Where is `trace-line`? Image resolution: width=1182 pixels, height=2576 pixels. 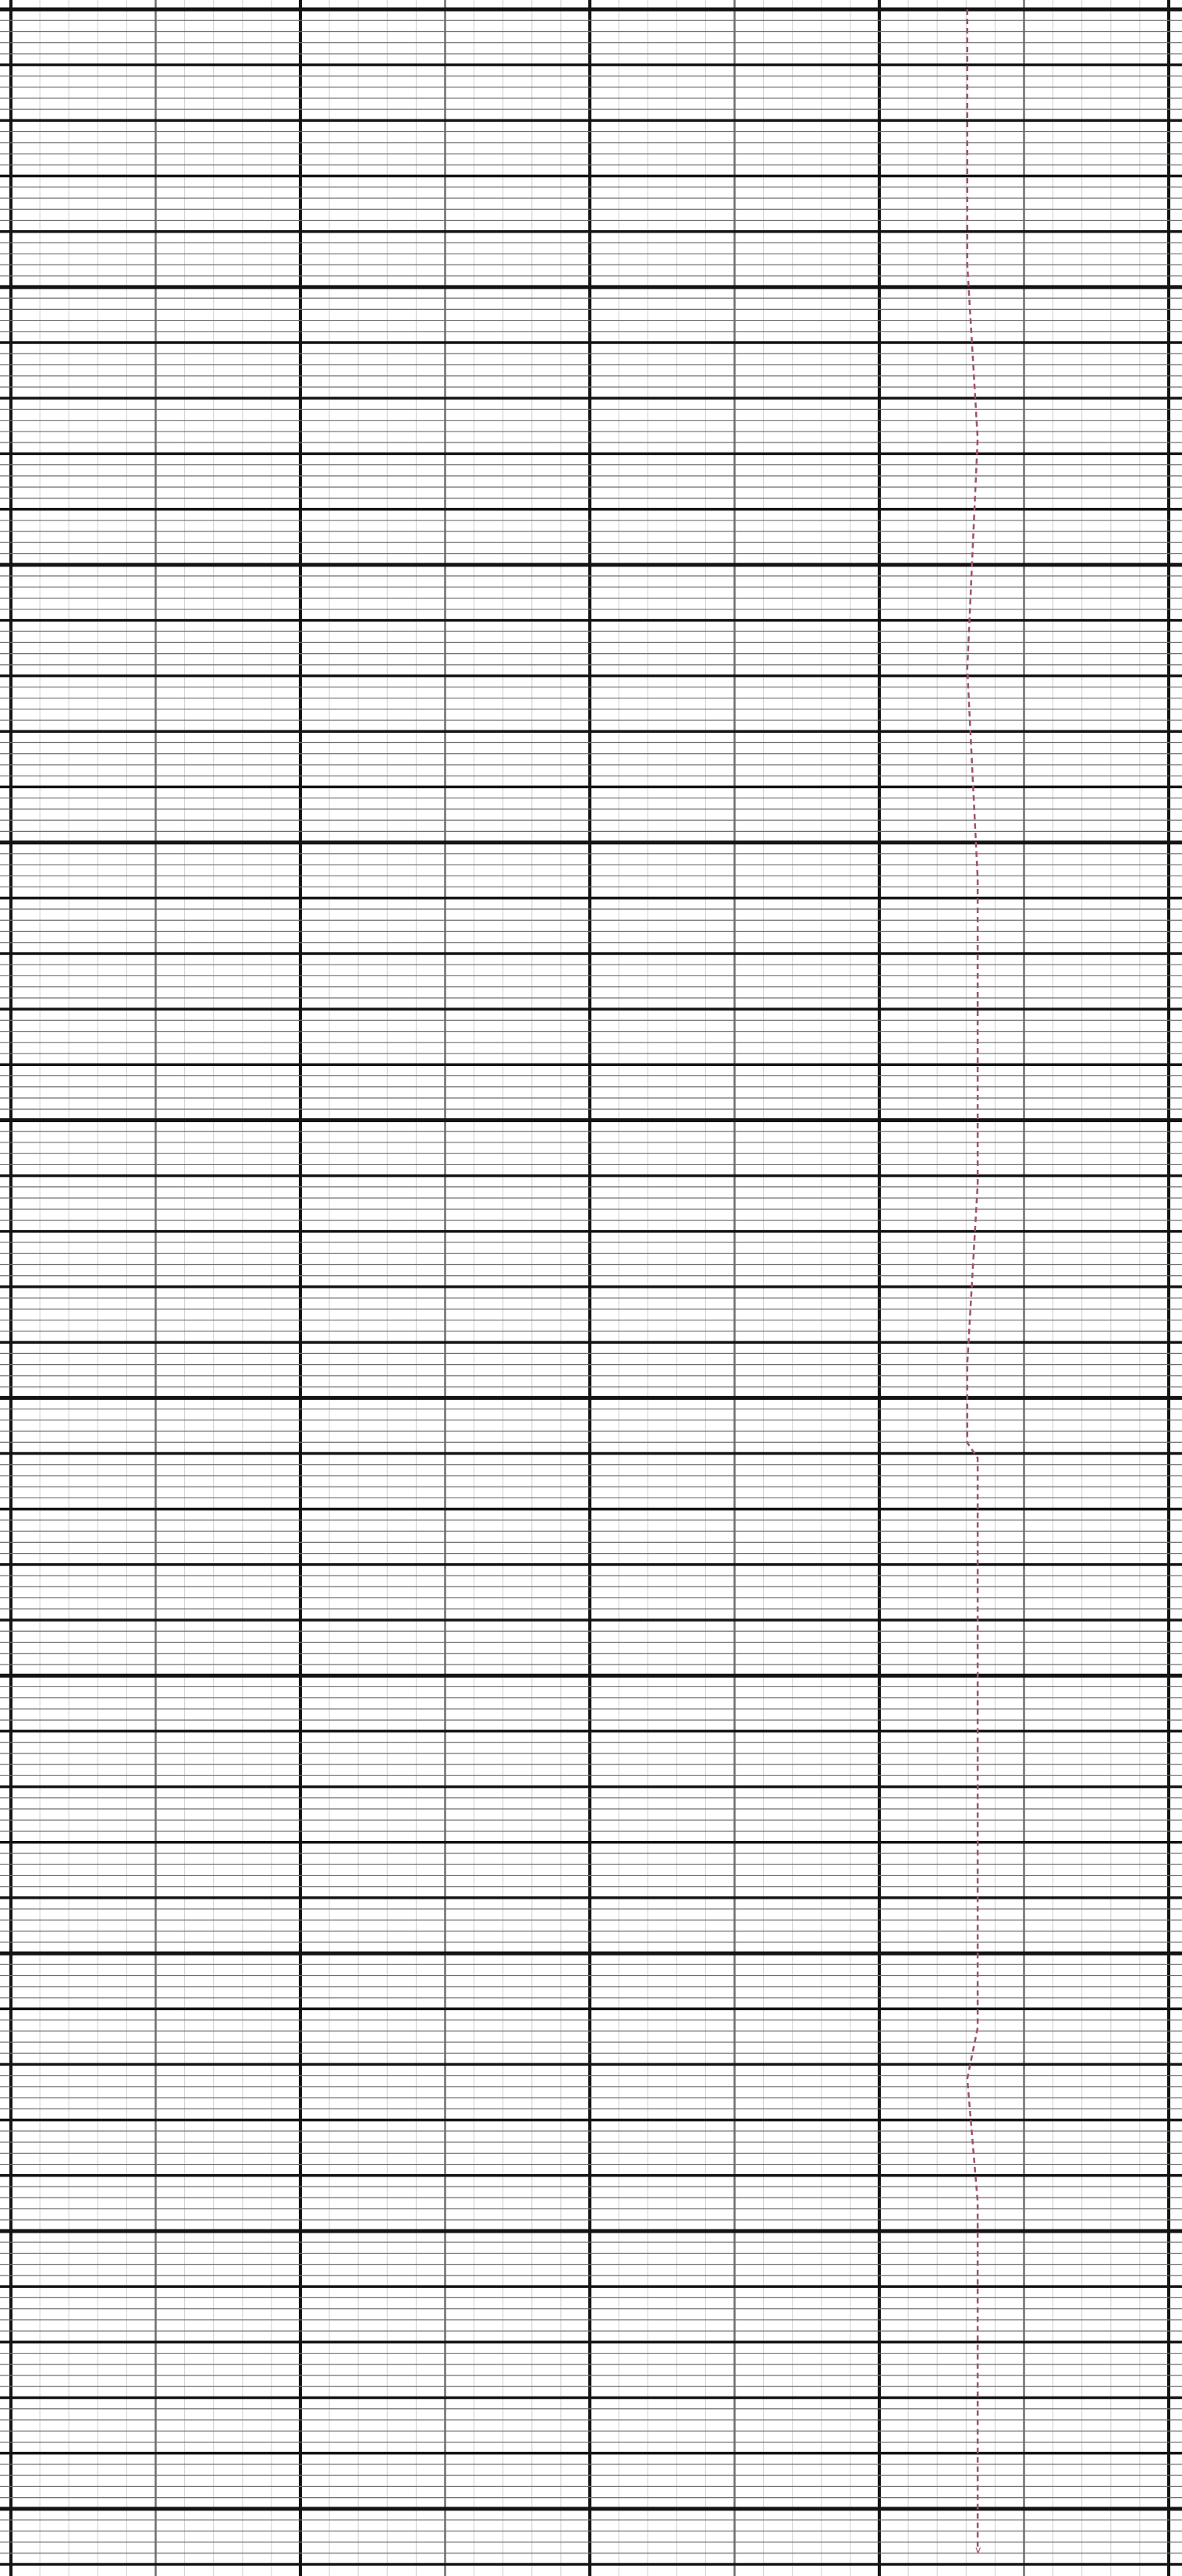 trace-line is located at coordinates (972, 1281).